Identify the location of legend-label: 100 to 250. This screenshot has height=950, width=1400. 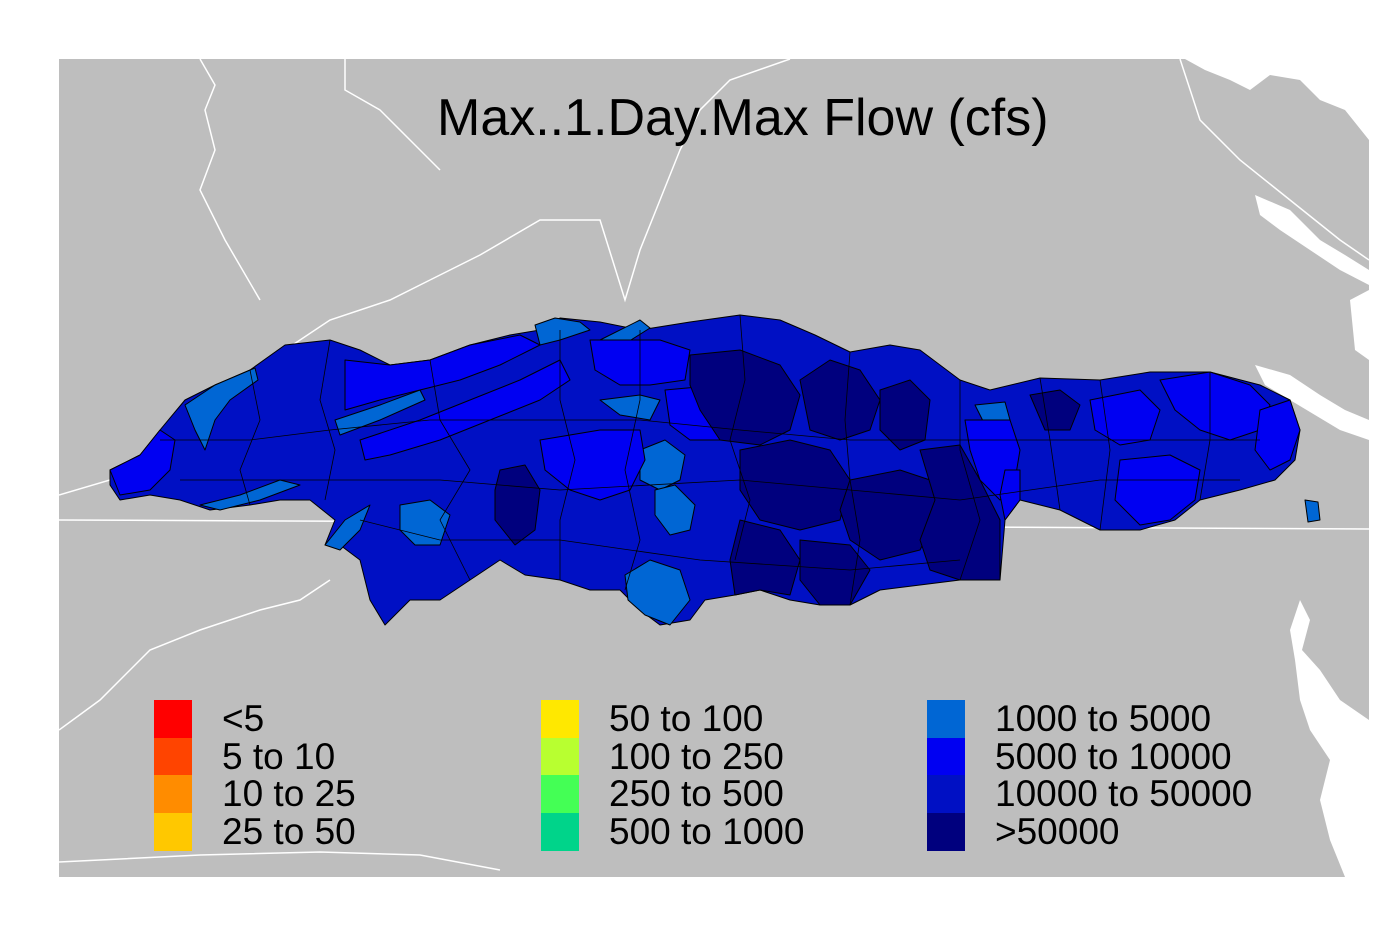
(696, 756).